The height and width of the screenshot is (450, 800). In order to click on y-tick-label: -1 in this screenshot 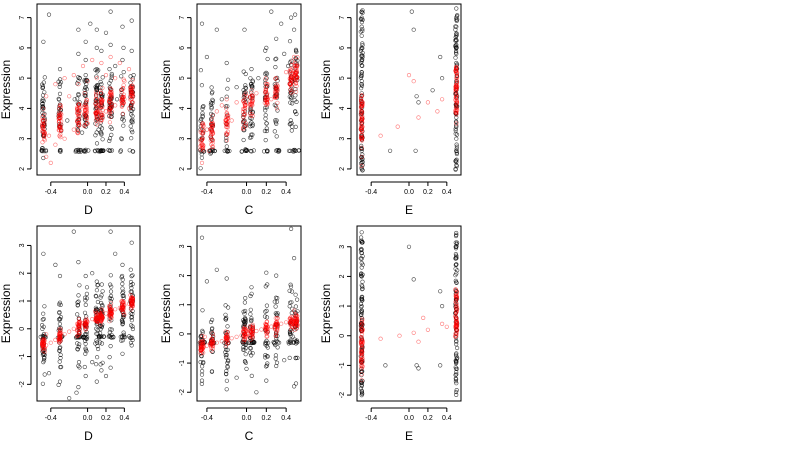, I will do `click(342, 365)`.